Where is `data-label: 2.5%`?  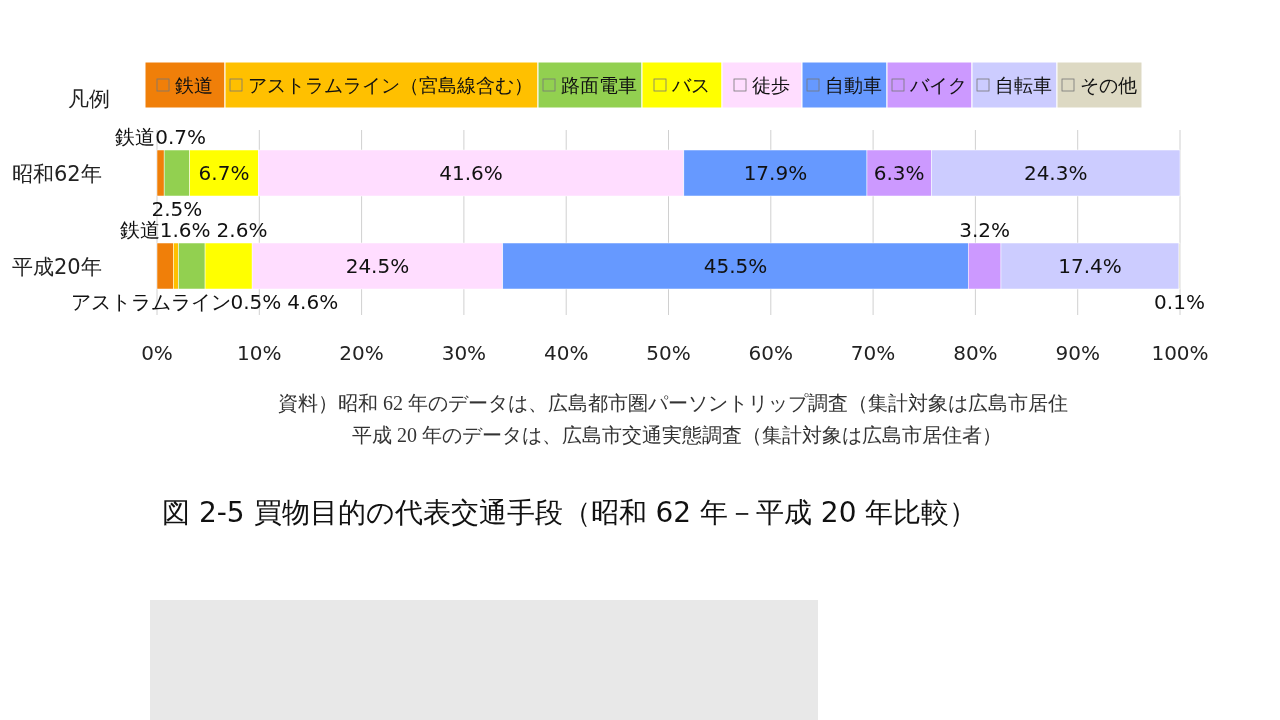 data-label: 2.5% is located at coordinates (177, 209).